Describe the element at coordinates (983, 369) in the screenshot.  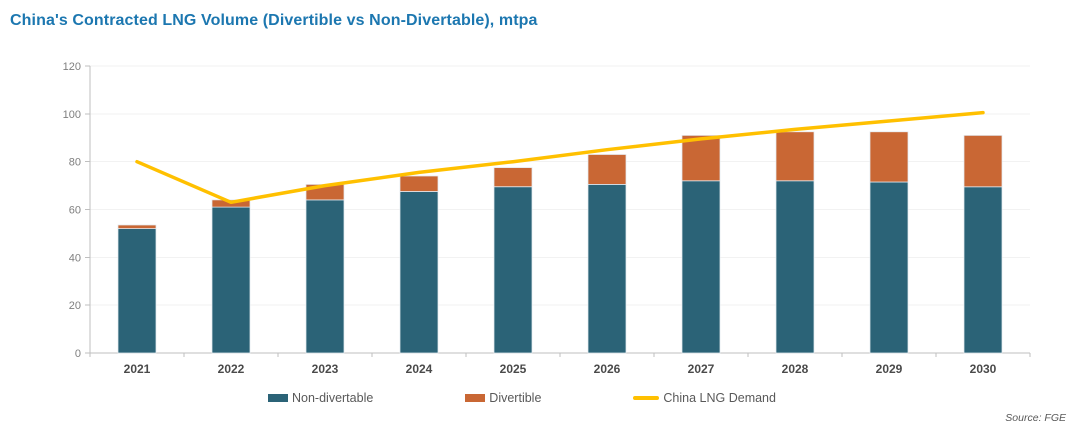
I see `x-tick-label: 2030` at that location.